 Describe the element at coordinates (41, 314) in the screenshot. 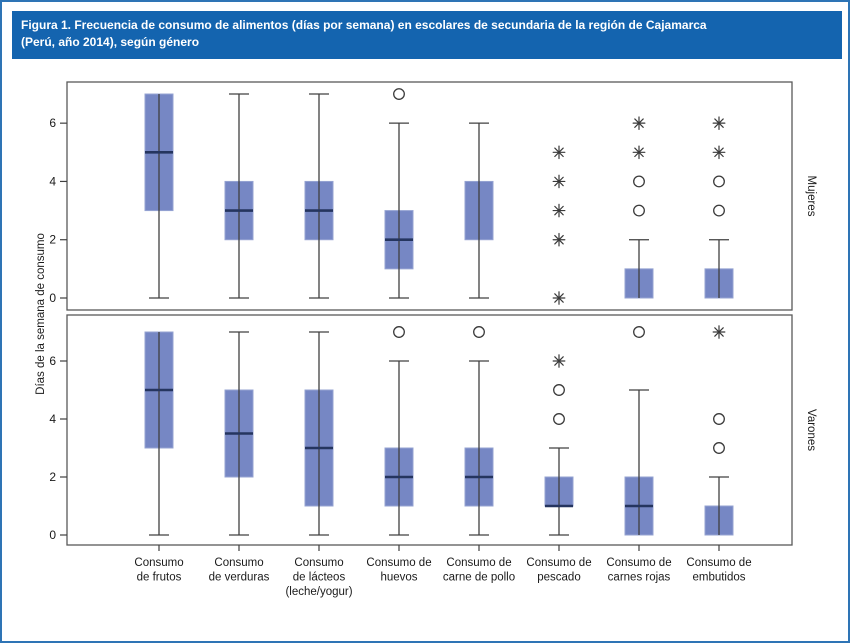

I see `y-axis-title: Días de la semana de consumo` at that location.